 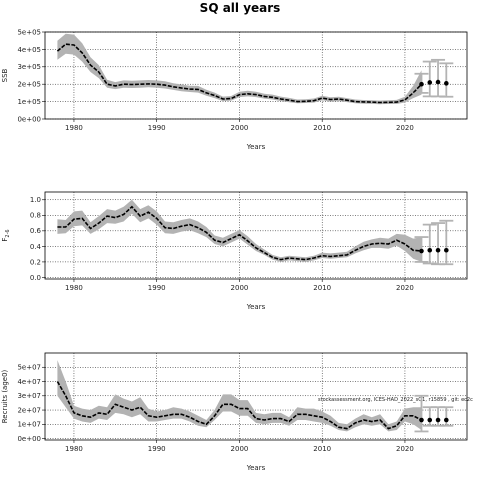 I want to click on ssb-ytick-label: 3e+05, so click(x=29, y=67).